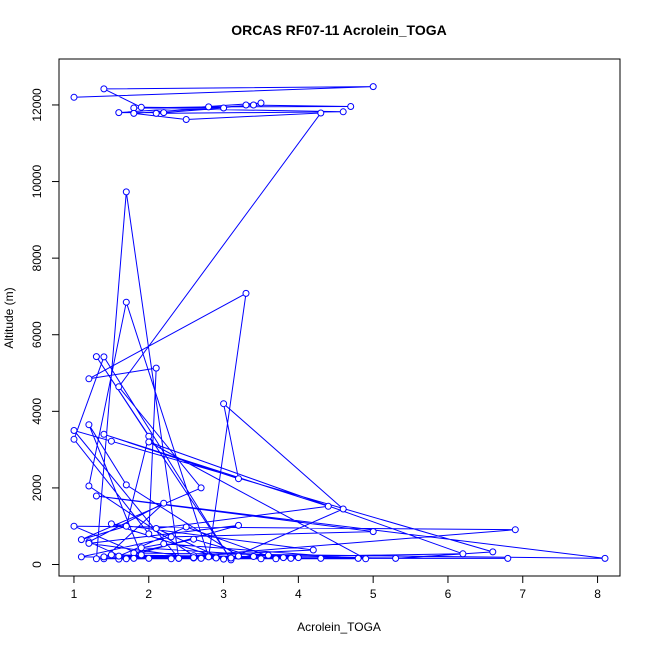  I want to click on x-tick-label: 5, so click(373, 594).